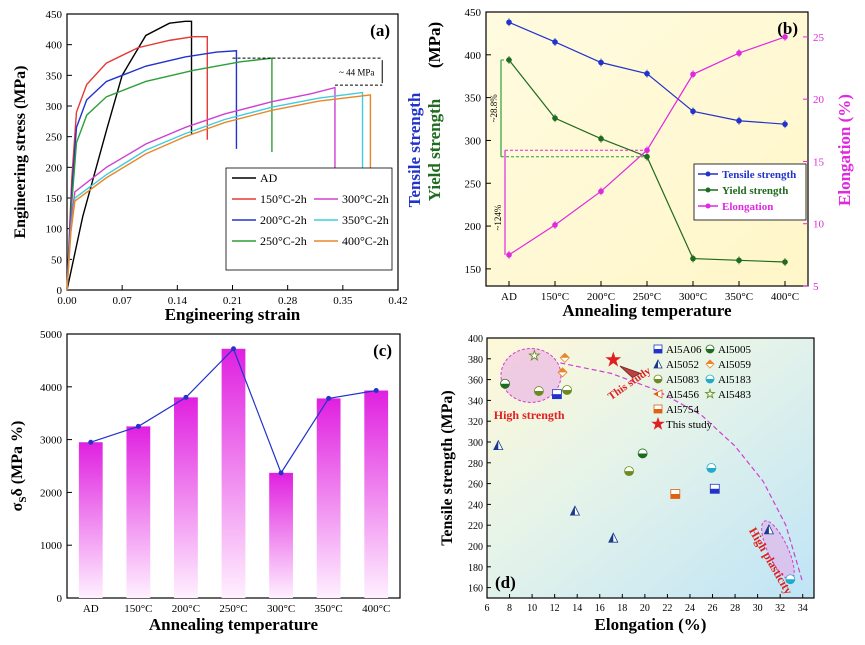 This screenshot has width=865, height=645. What do you see at coordinates (51, 546) in the screenshot?
I see `y-tick-label-c: 1000` at bounding box center [51, 546].